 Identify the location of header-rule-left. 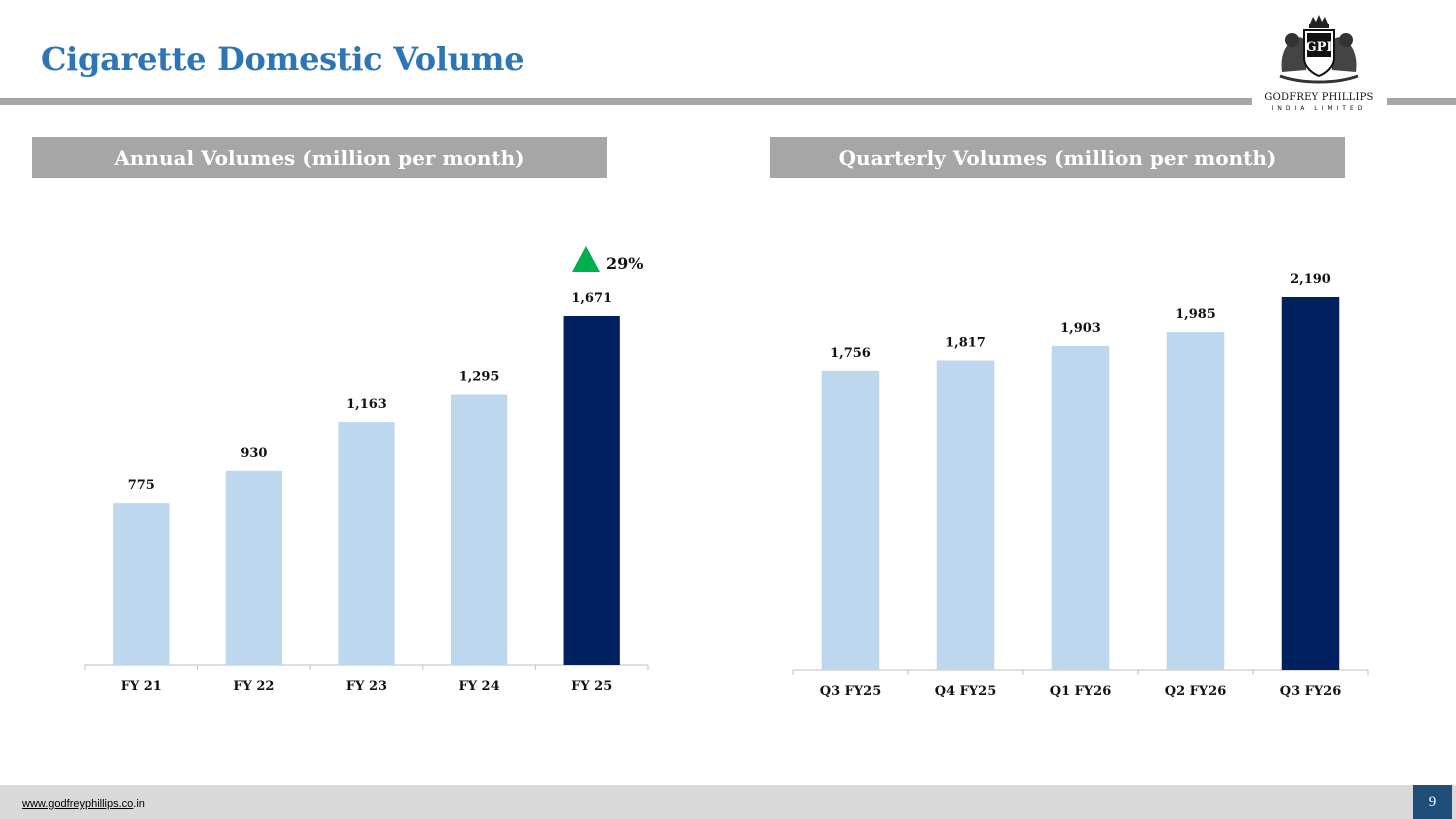
(626, 101).